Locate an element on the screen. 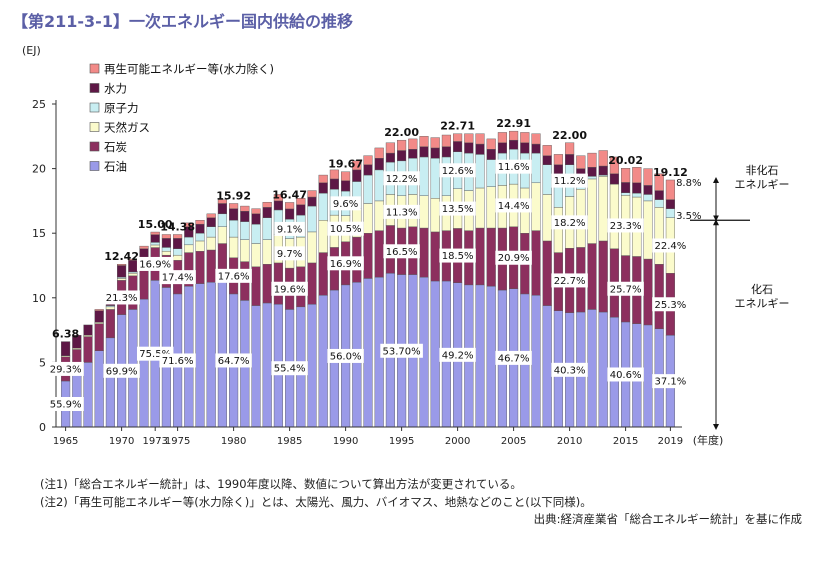 Image resolution: width=830 pixels, height=567 pixels. bar-coal-1998 is located at coordinates (435, 256).